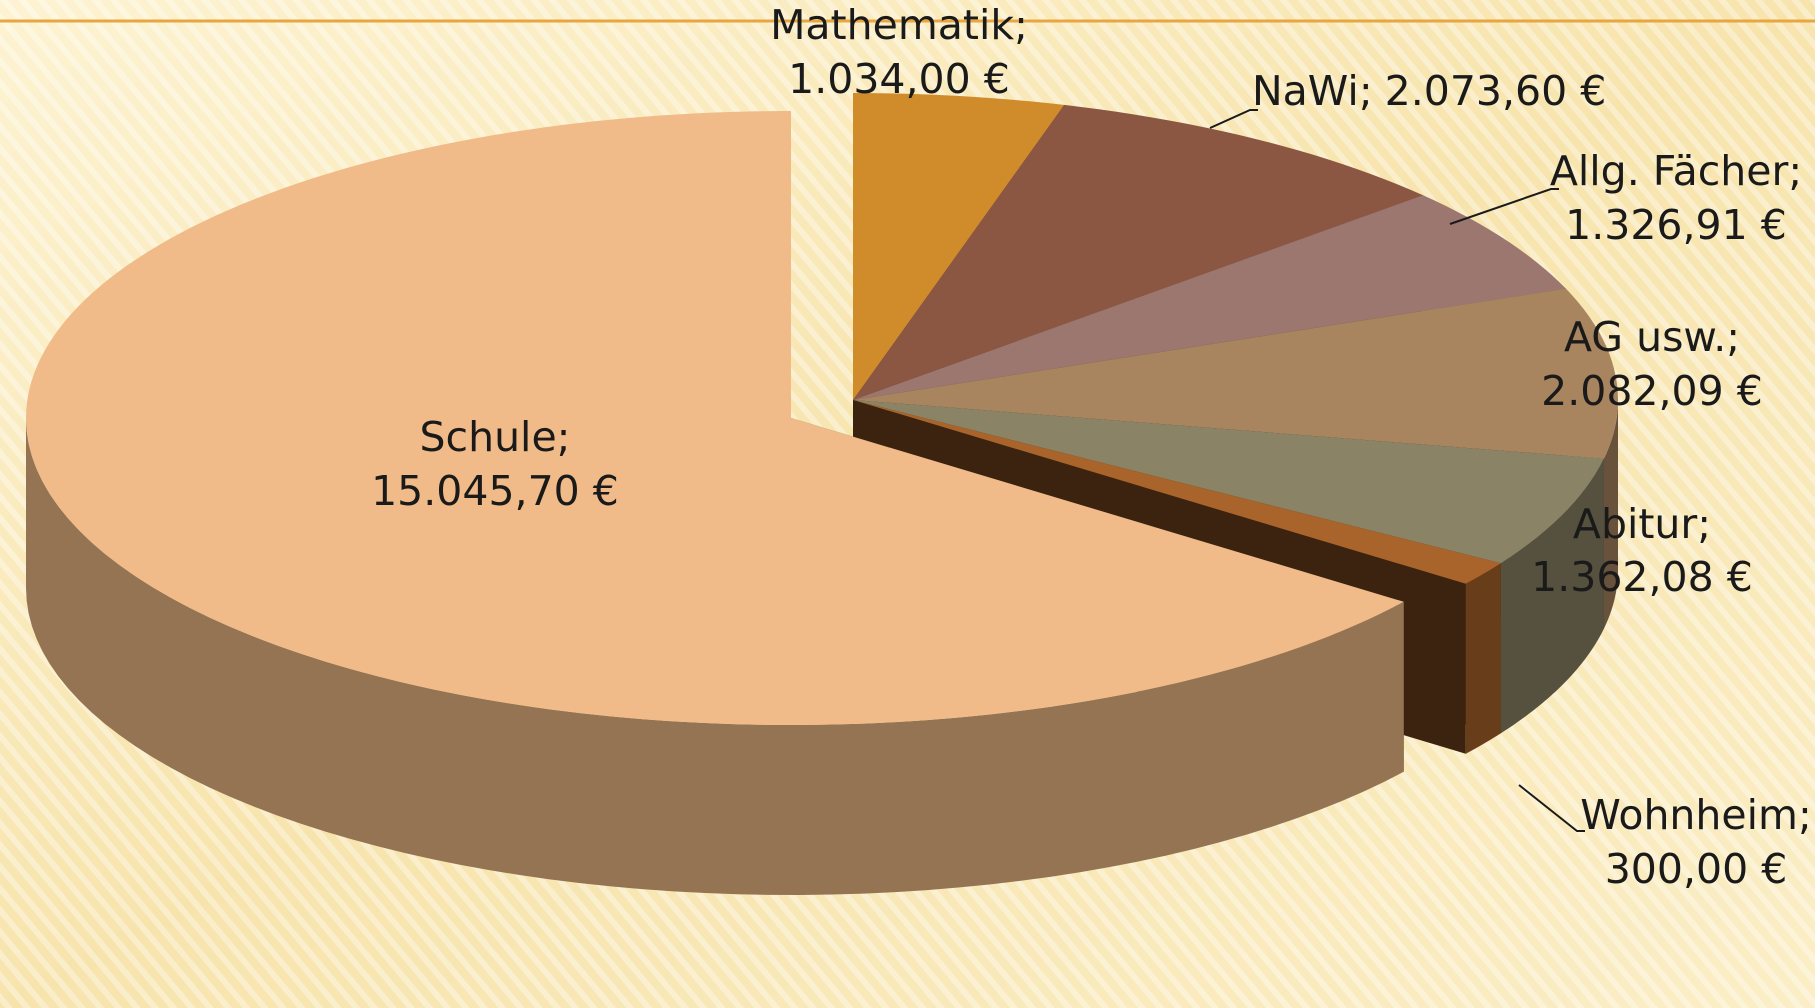 The width and height of the screenshot is (1815, 1008). What do you see at coordinates (1652, 337) in the screenshot?
I see `category-label: AG usw.;` at bounding box center [1652, 337].